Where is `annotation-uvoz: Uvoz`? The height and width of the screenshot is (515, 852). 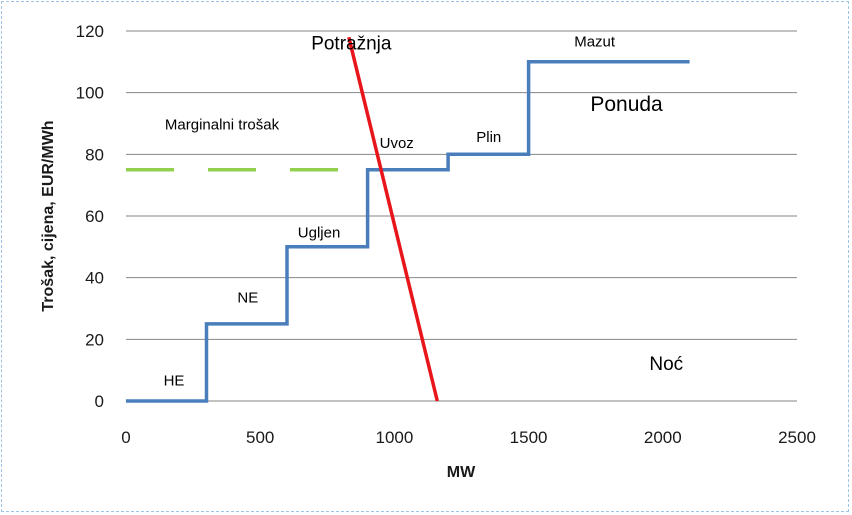 annotation-uvoz: Uvoz is located at coordinates (397, 143).